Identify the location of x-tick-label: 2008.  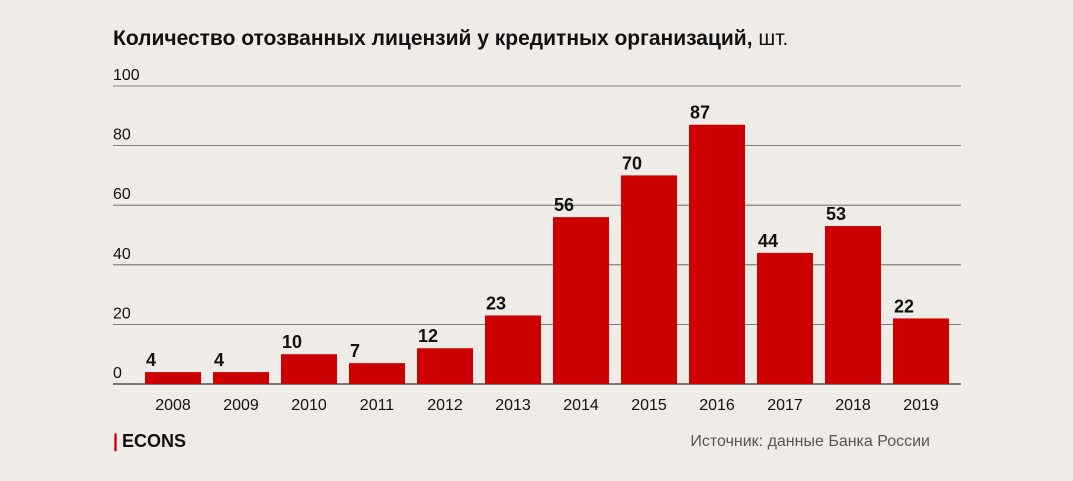
(173, 405).